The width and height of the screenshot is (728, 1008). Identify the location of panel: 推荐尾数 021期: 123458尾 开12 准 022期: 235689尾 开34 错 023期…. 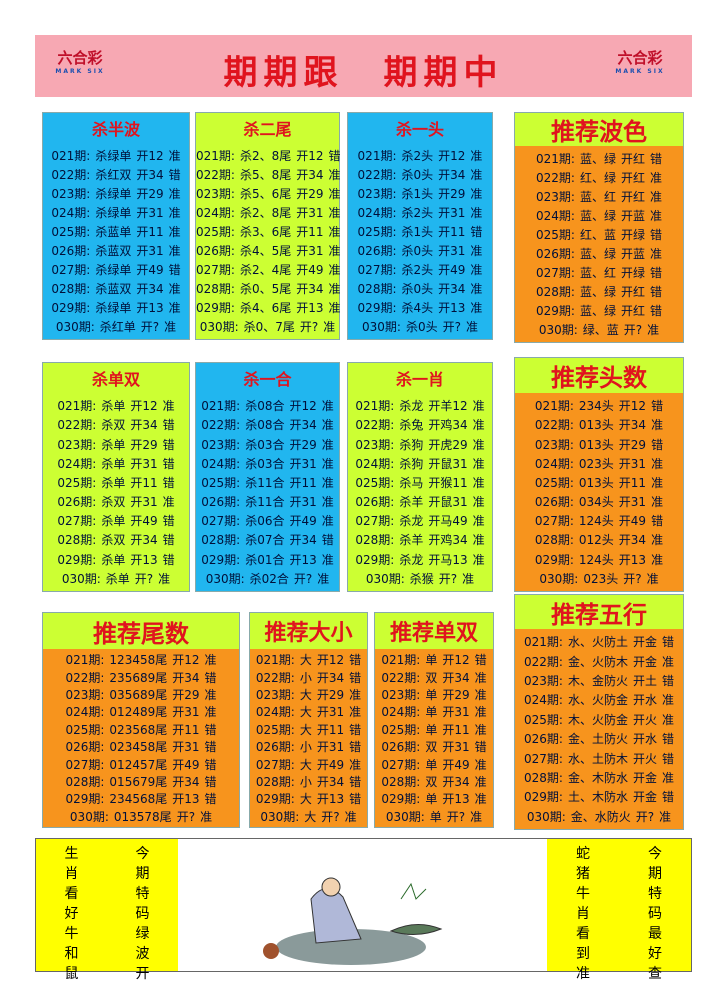
(141, 720).